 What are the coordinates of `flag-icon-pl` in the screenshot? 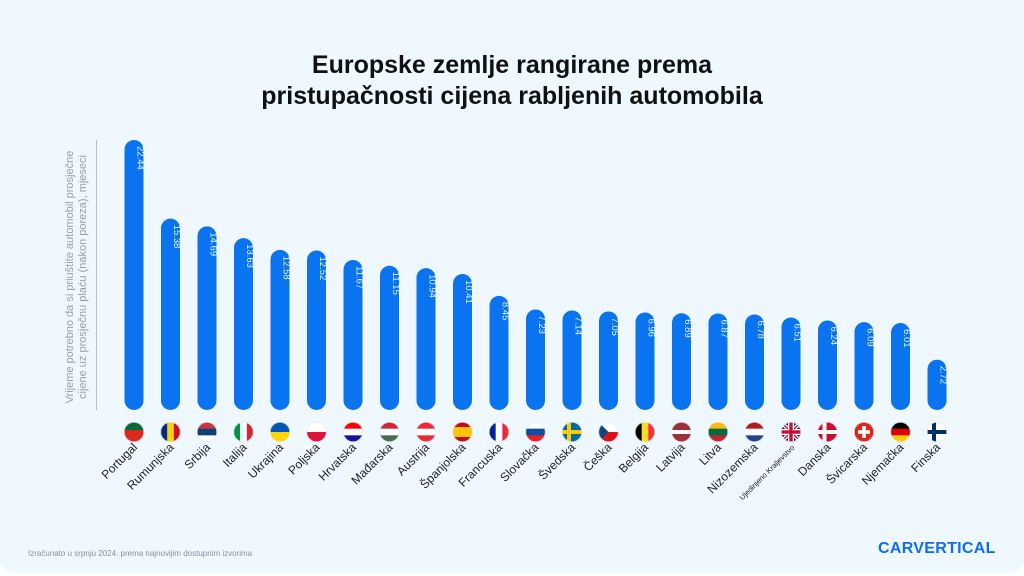 It's located at (316, 432).